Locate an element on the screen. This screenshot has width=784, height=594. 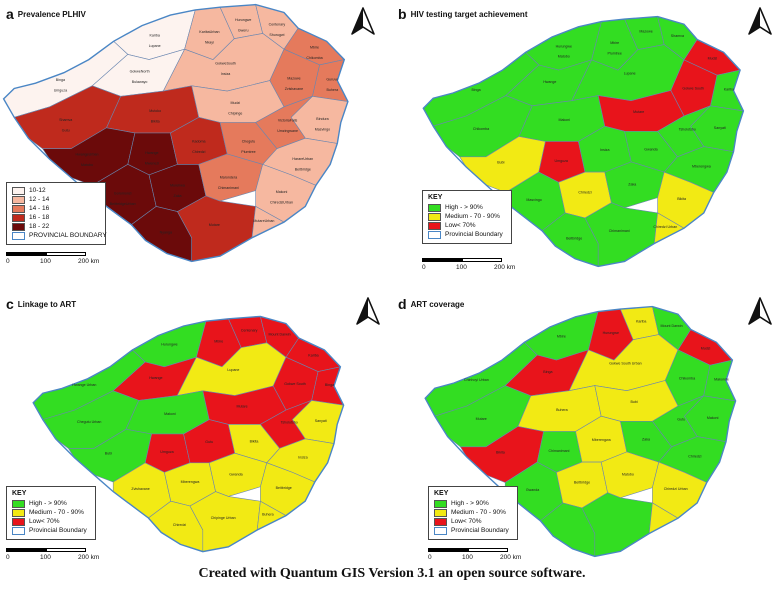
scale-label: 100 is located at coordinates (45, 557).